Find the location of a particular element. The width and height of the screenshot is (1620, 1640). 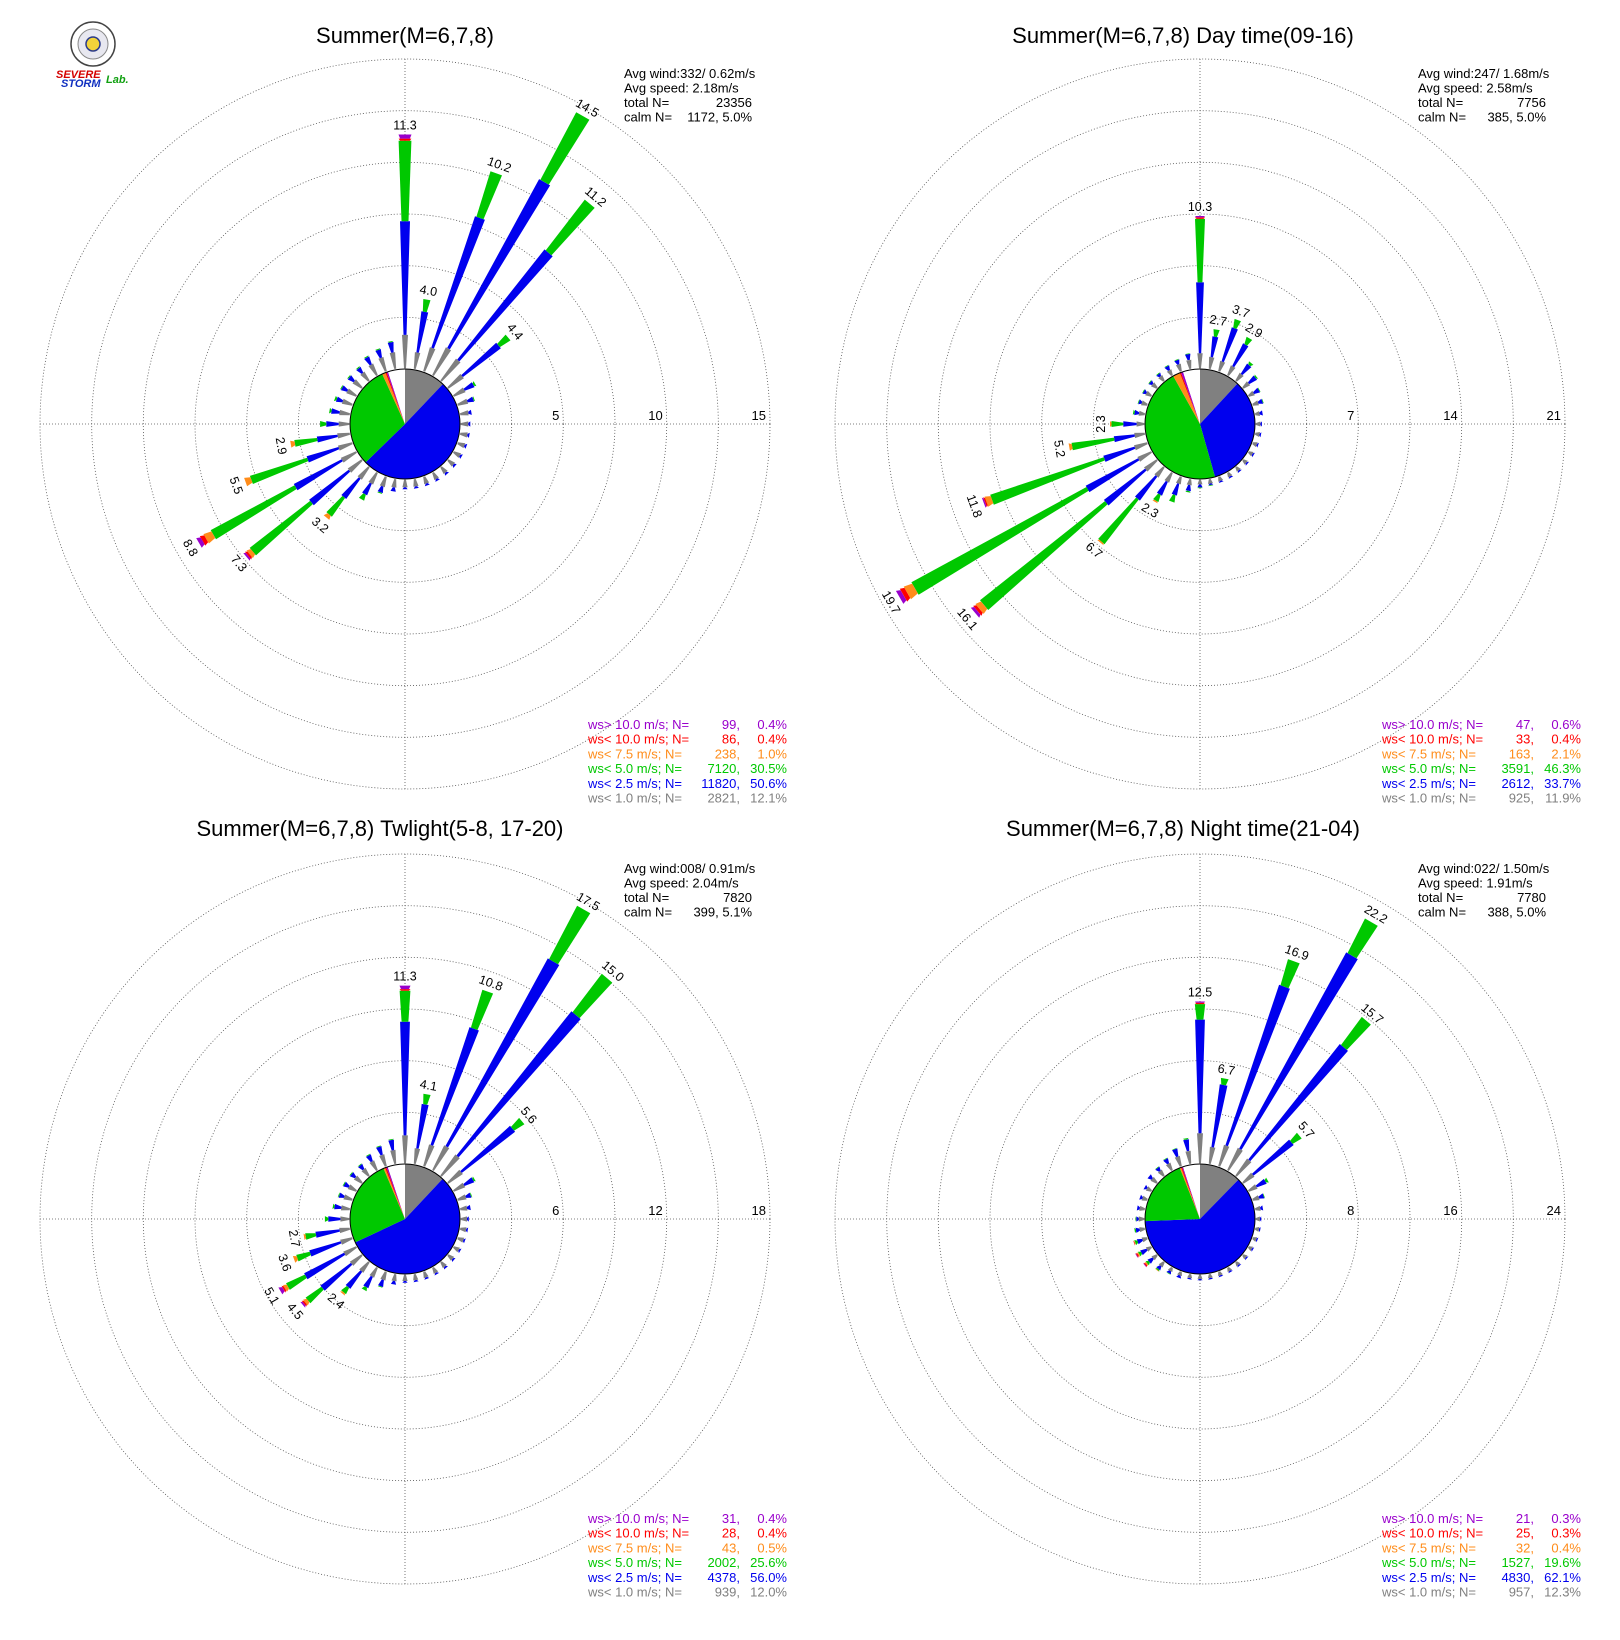

inner-pie-outline is located at coordinates (1200, 424).